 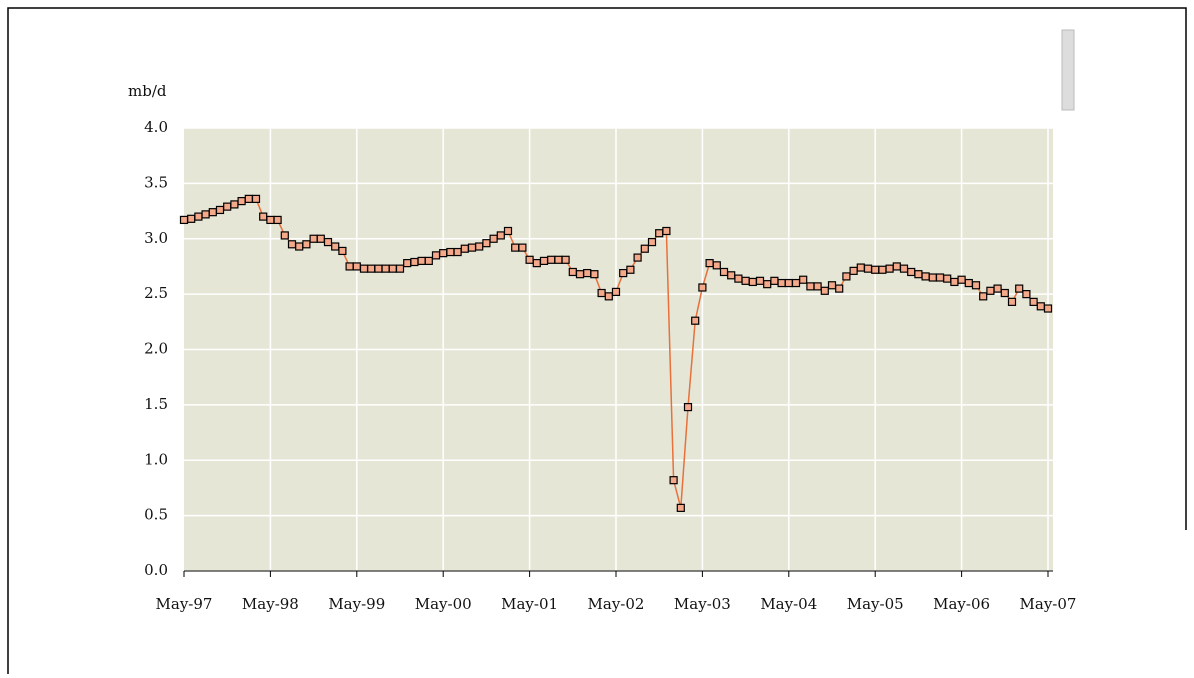 I want to click on y-tick-label: 3.0, so click(x=156, y=238).